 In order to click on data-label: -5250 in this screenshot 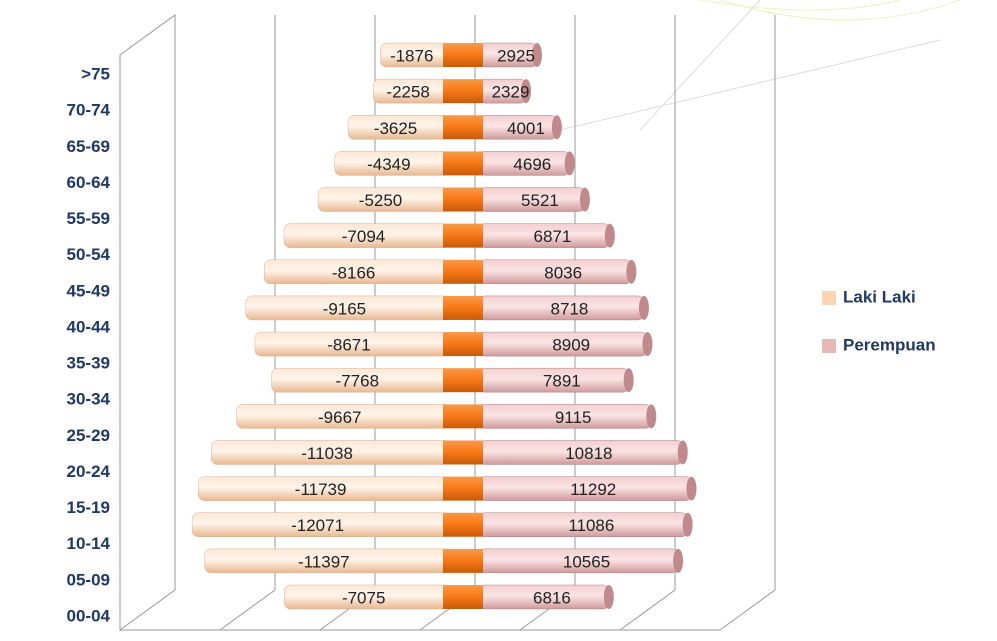, I will do `click(380, 200)`.